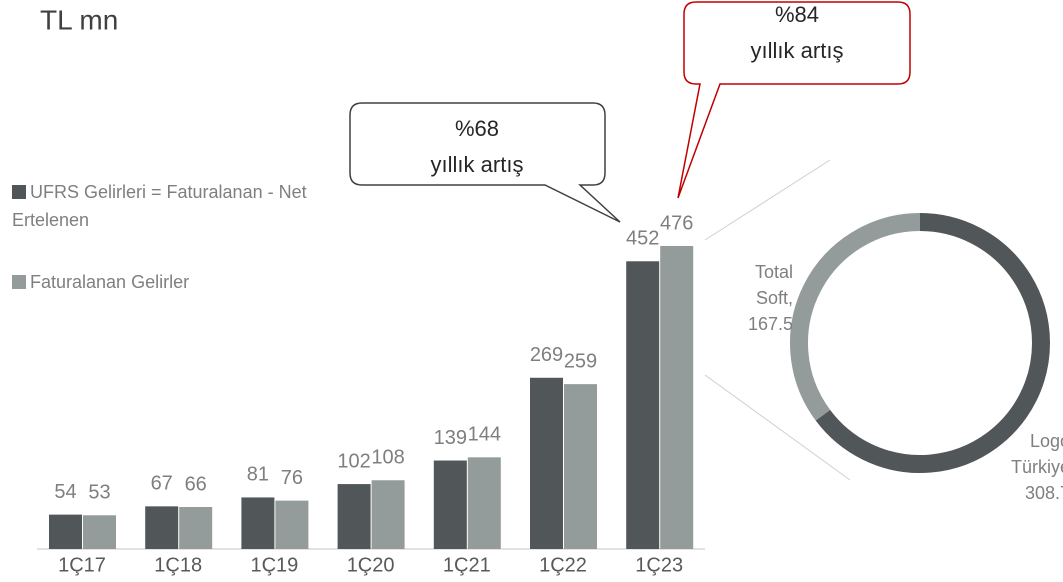 This screenshot has width=1063, height=582. I want to click on value-label: 144, so click(484, 435).